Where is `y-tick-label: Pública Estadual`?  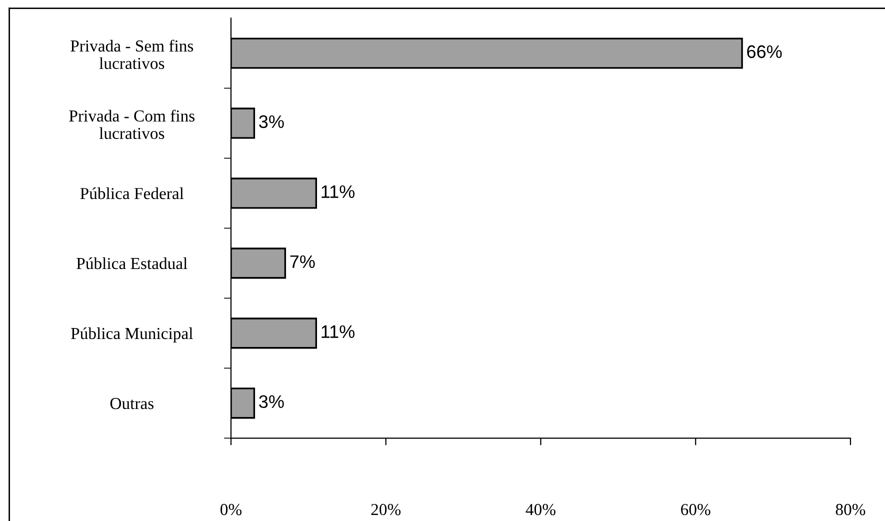 y-tick-label: Pública Estadual is located at coordinates (132, 263).